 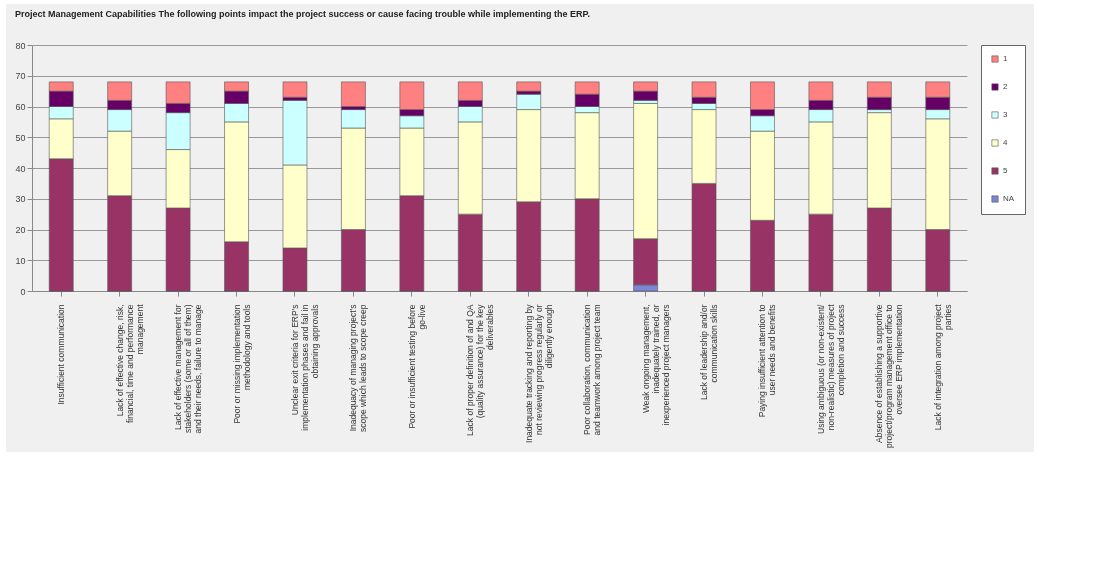 What do you see at coordinates (480, 369) in the screenshot?
I see `x-tick-label: Lack of proper definition of and QA (quality assurance) for the key deliverables` at bounding box center [480, 369].